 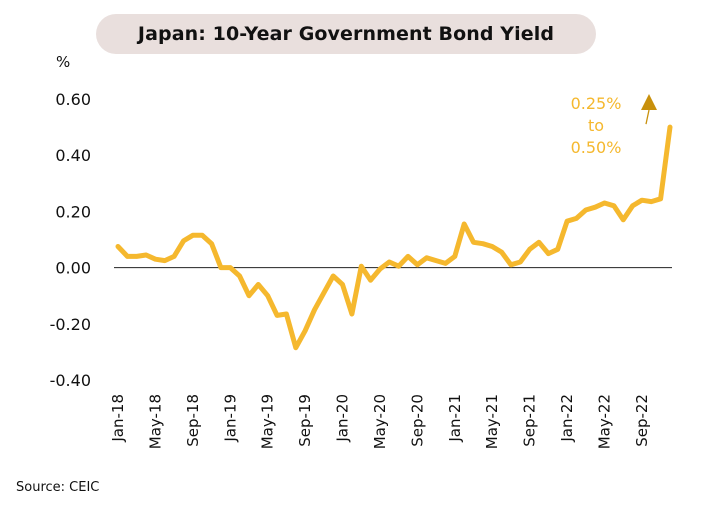 I want to click on x-tick-label: May-18, so click(x=155, y=421).